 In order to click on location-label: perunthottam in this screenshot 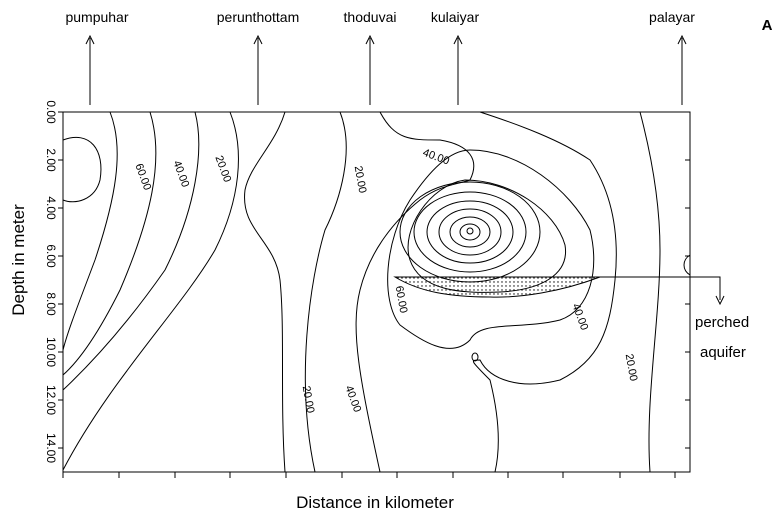, I will do `click(258, 17)`.